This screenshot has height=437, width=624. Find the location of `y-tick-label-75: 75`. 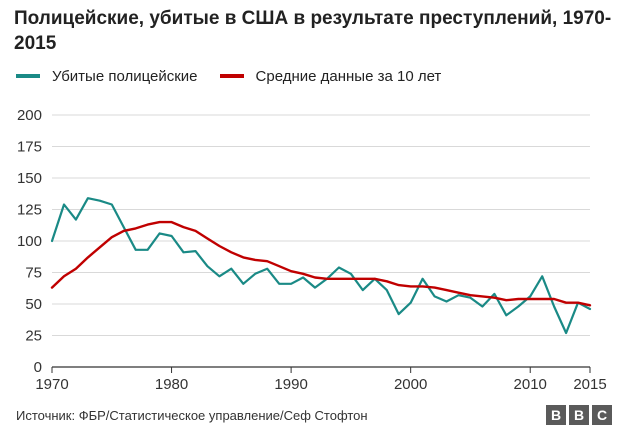

y-tick-label-75: 75 is located at coordinates (33, 273).